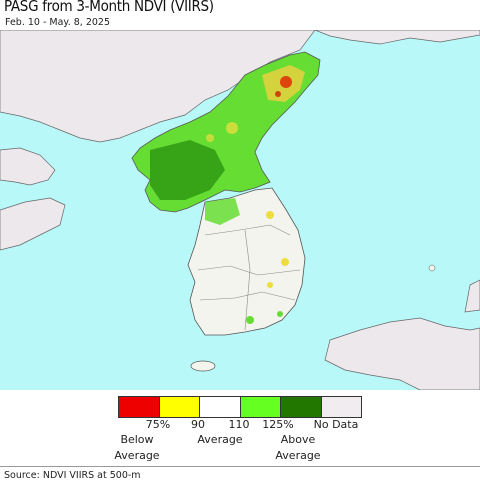 The height and width of the screenshot is (485, 480). Describe the element at coordinates (158, 424) in the screenshot. I see `legend-tick-75: 75%` at that location.